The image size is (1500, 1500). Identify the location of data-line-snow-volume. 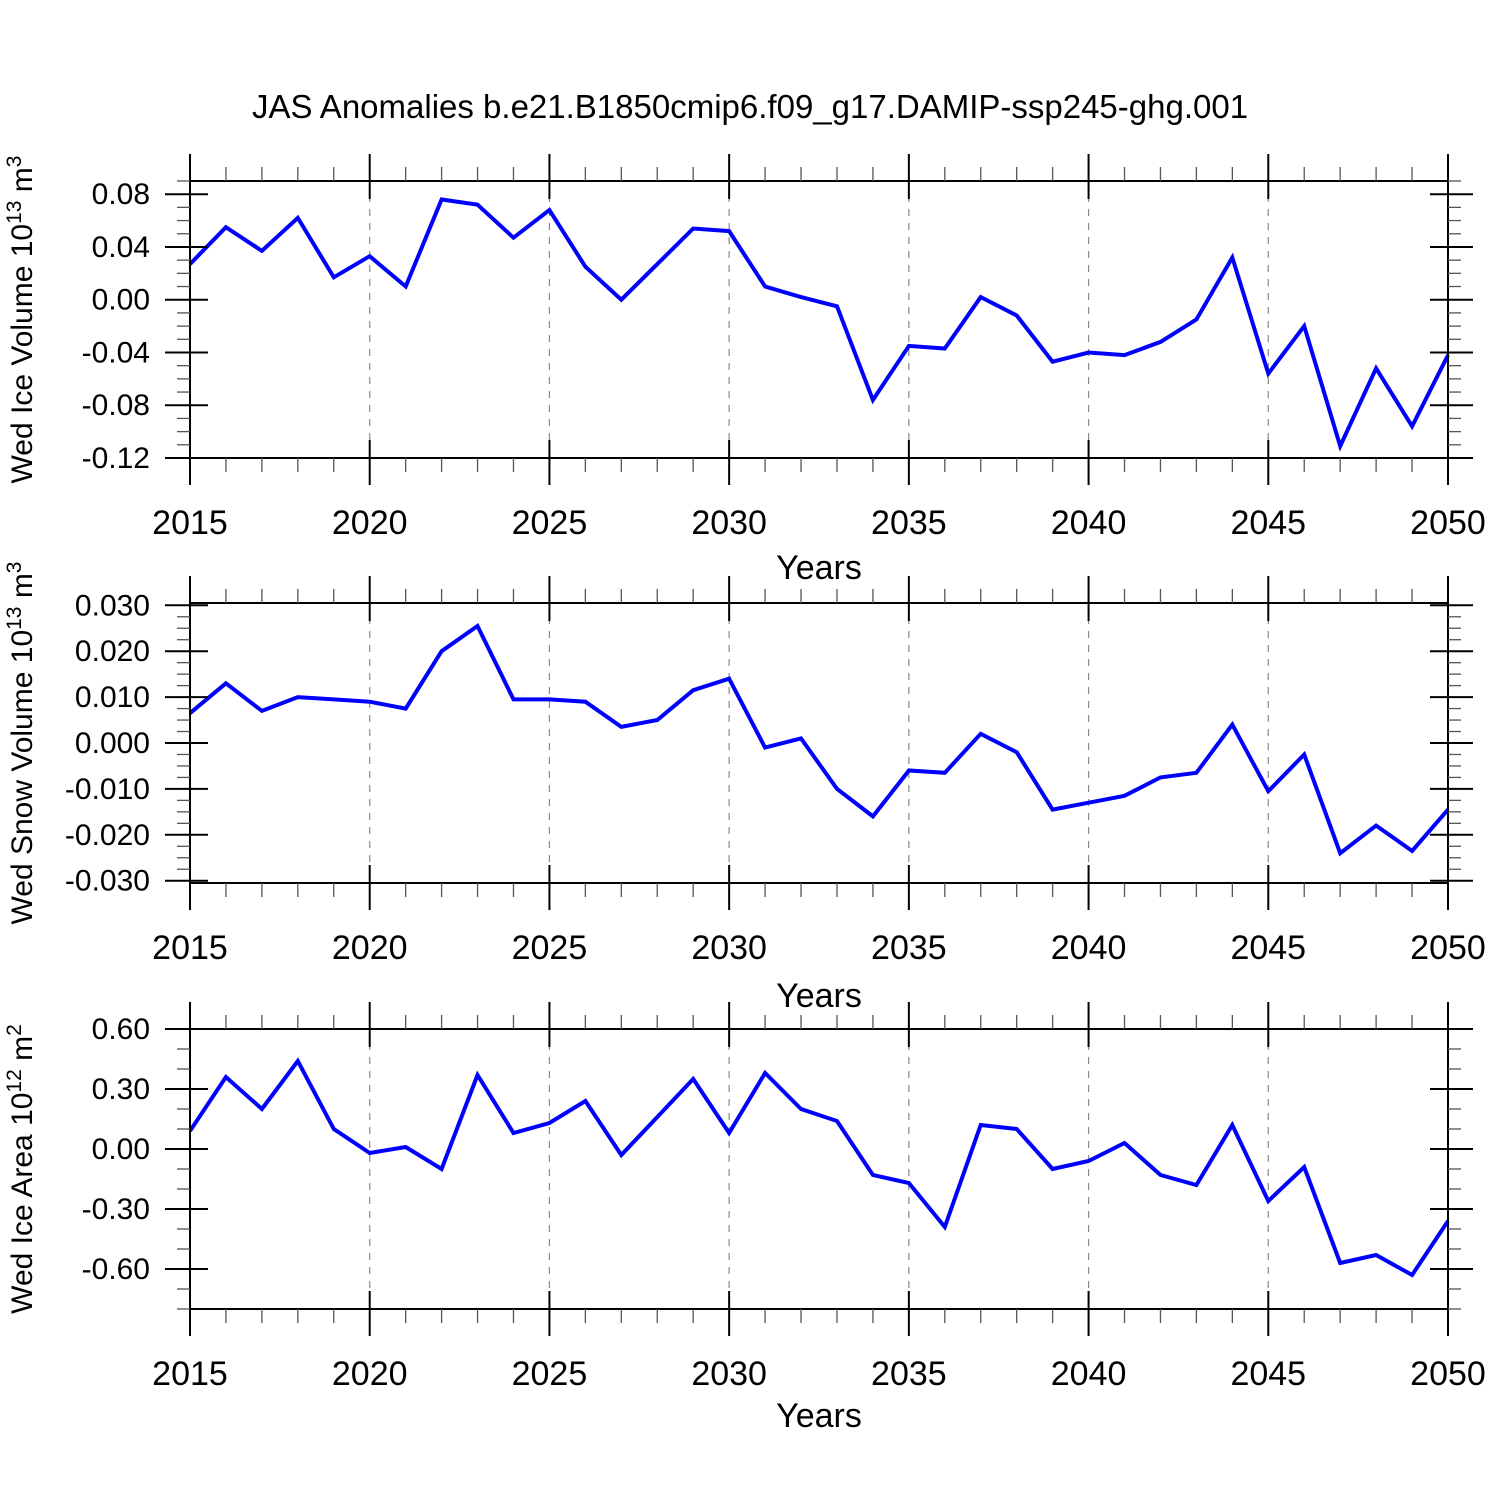
(819, 740).